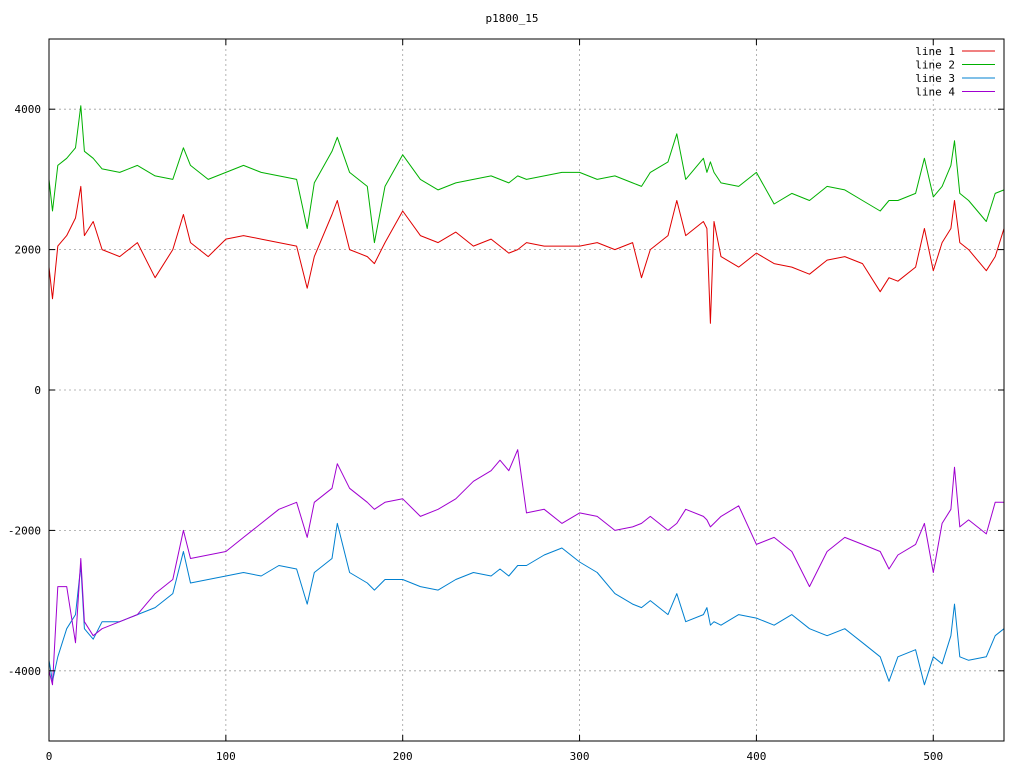 The height and width of the screenshot is (768, 1024). What do you see at coordinates (49, 756) in the screenshot?
I see `x-tick-label: 0` at bounding box center [49, 756].